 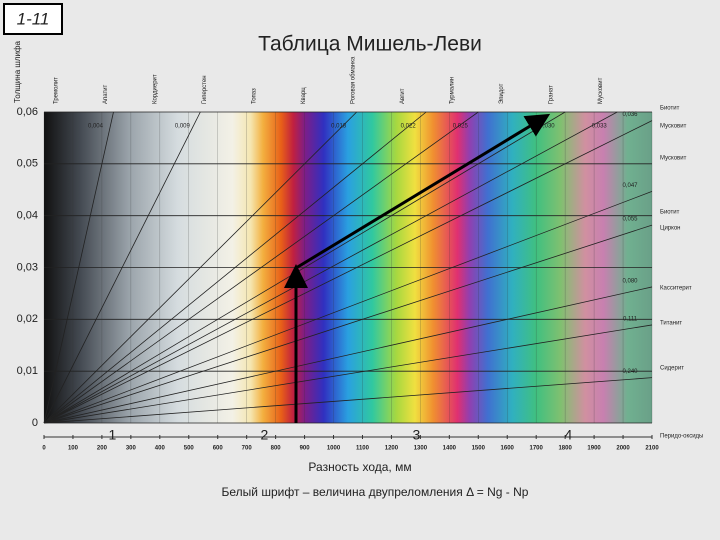 I want to click on x-axis-label: Разность хода, мм, so click(x=359, y=467).